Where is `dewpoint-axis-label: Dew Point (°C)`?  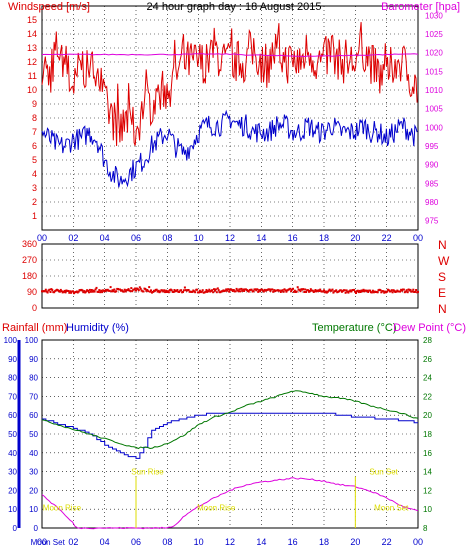 dewpoint-axis-label: Dew Point (°C) is located at coordinates (429, 328).